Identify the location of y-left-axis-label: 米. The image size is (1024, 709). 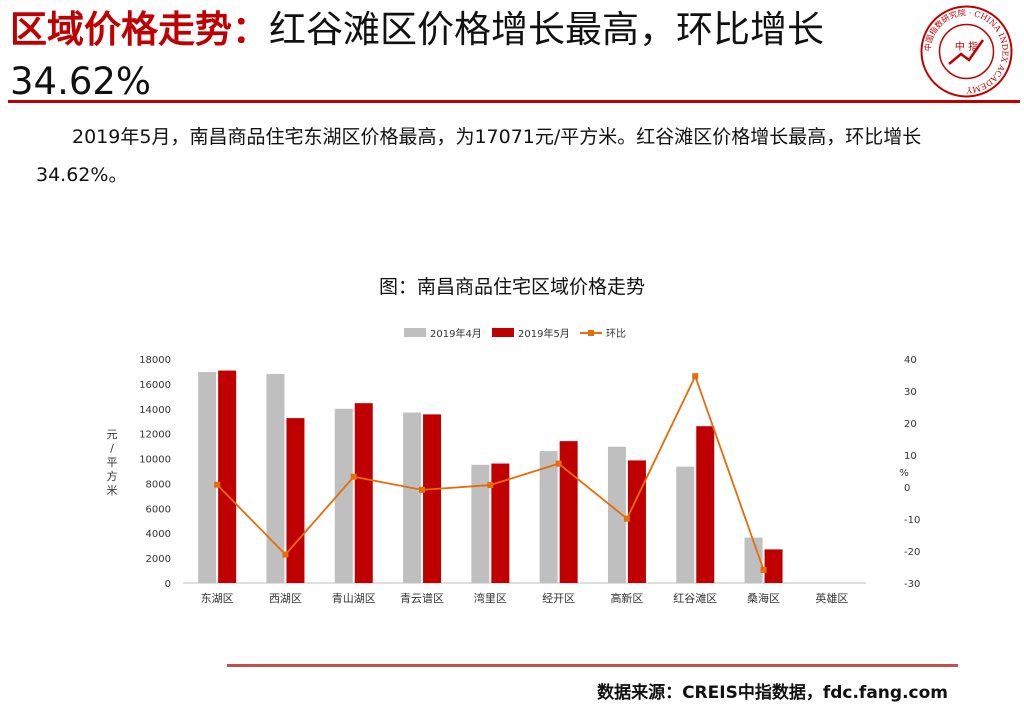
(112, 490).